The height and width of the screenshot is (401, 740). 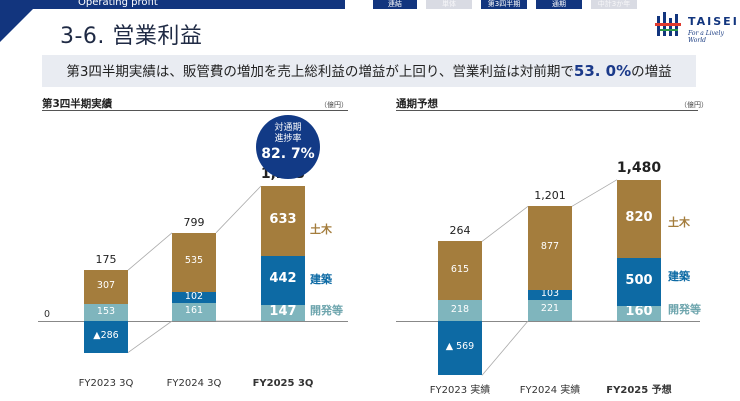 What do you see at coordinates (21, 21) in the screenshot?
I see `corner-accent` at bounding box center [21, 21].